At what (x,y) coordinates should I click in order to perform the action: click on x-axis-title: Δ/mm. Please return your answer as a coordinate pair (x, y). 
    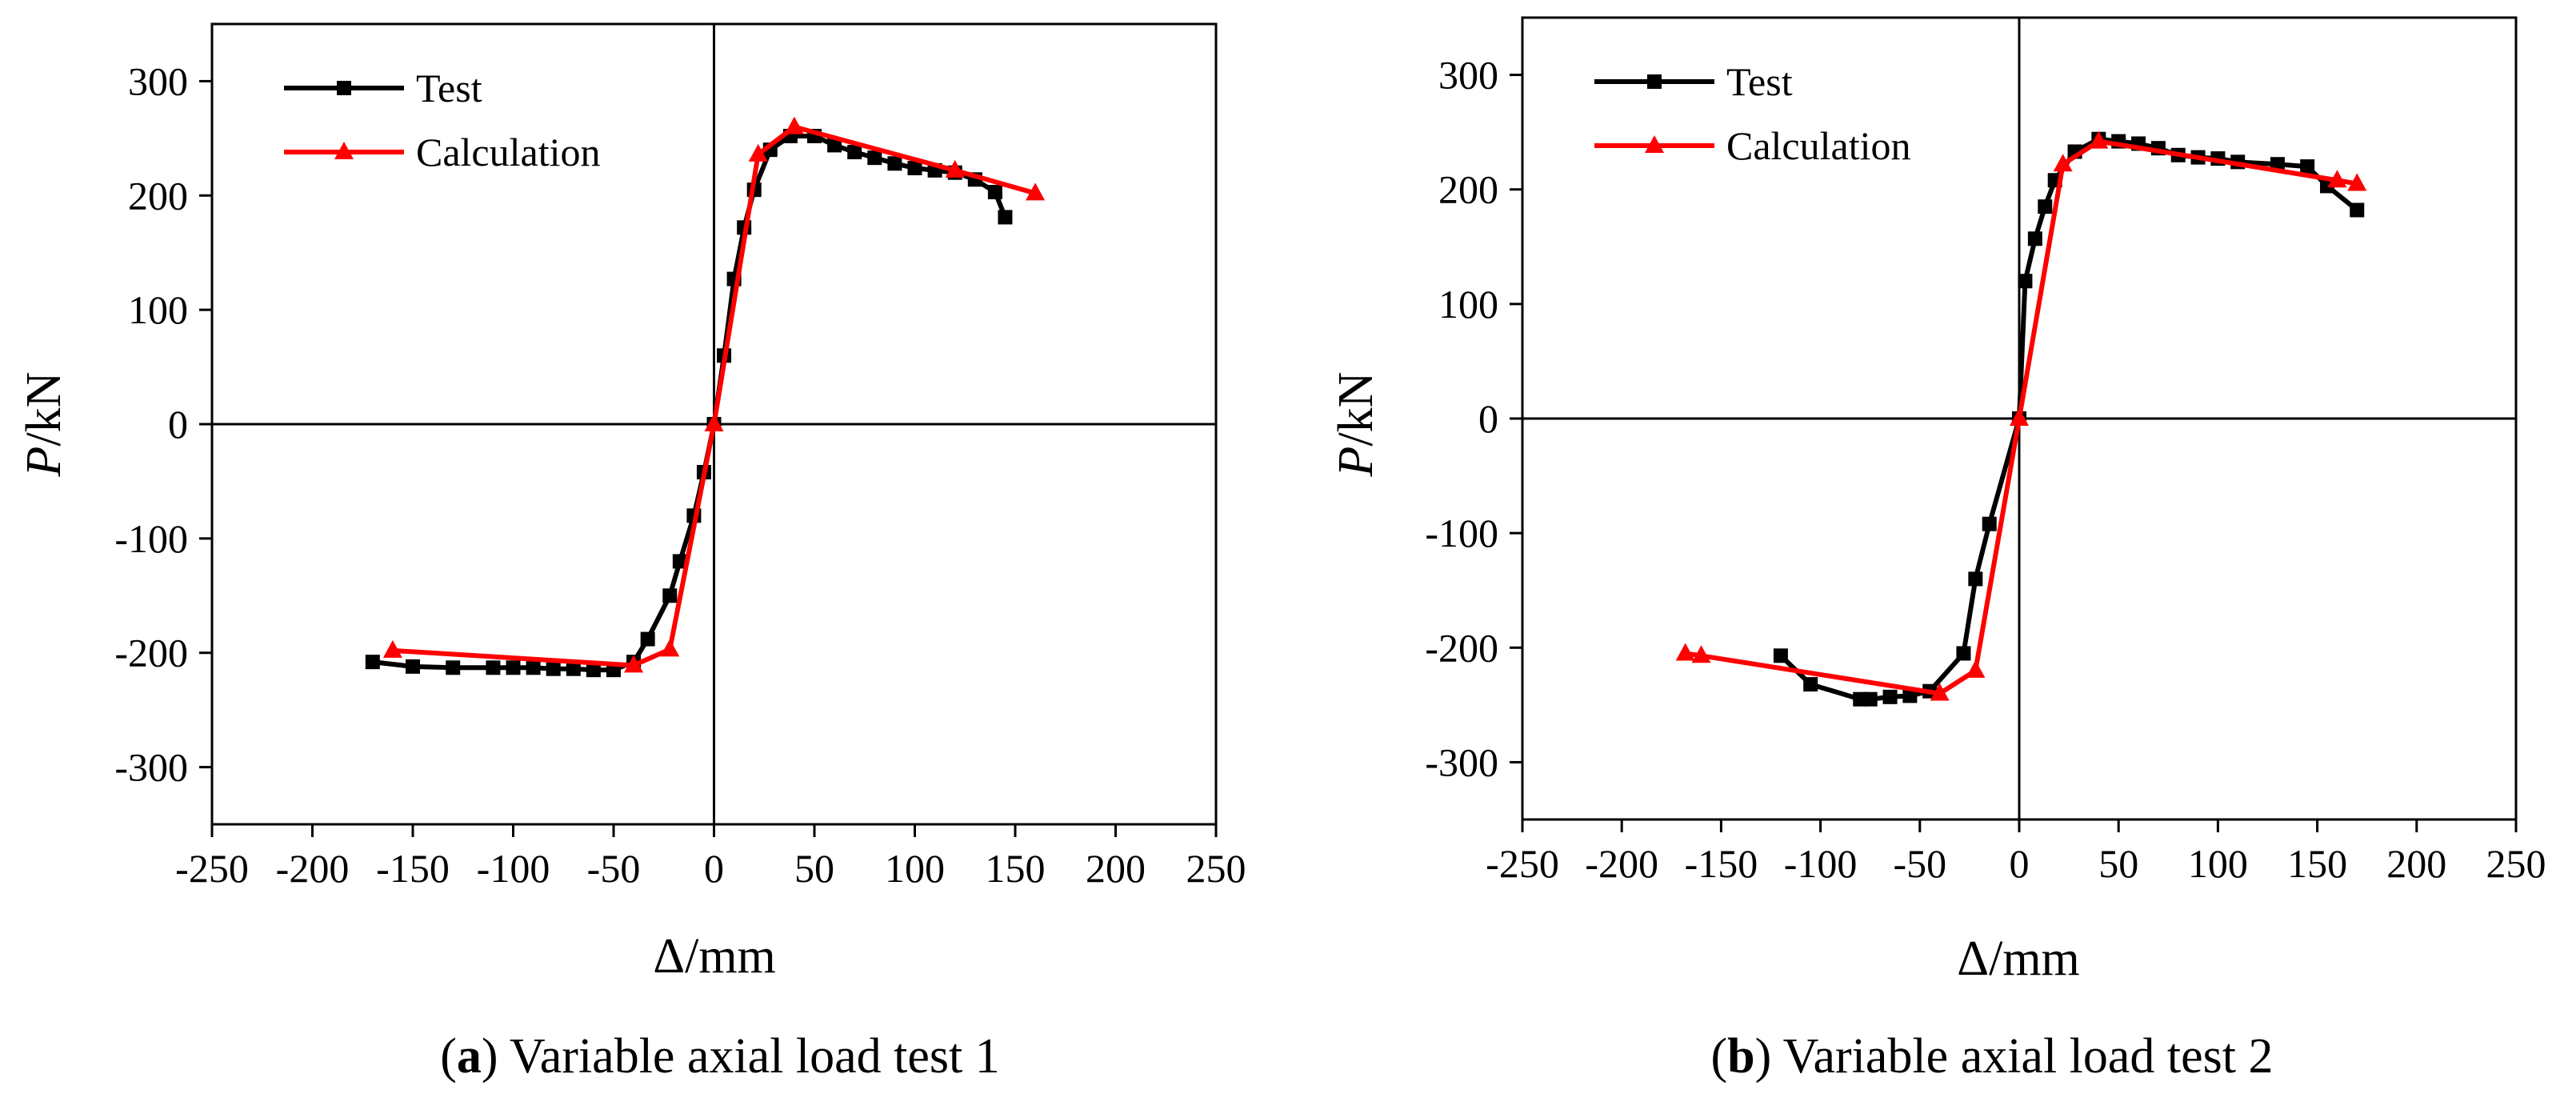
    Looking at the image, I should click on (714, 956).